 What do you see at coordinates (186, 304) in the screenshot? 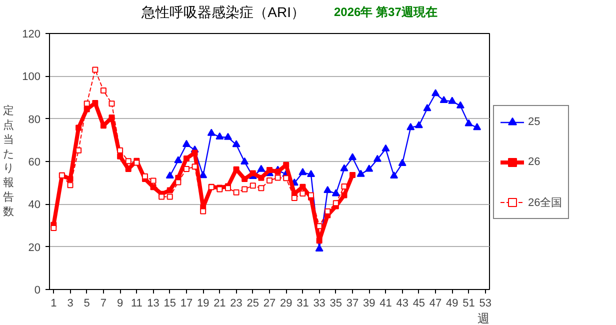
I see `x-tick-label: 17` at bounding box center [186, 304].